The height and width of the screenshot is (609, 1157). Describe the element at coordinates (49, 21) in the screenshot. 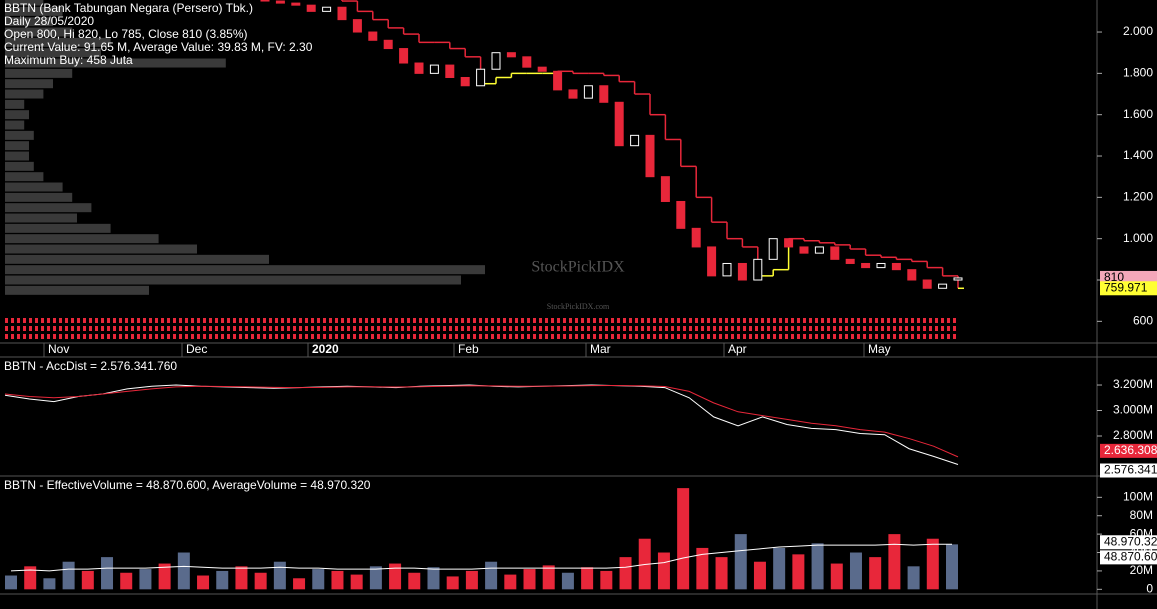

I see `header-text: Daily 28/05/2020` at that location.